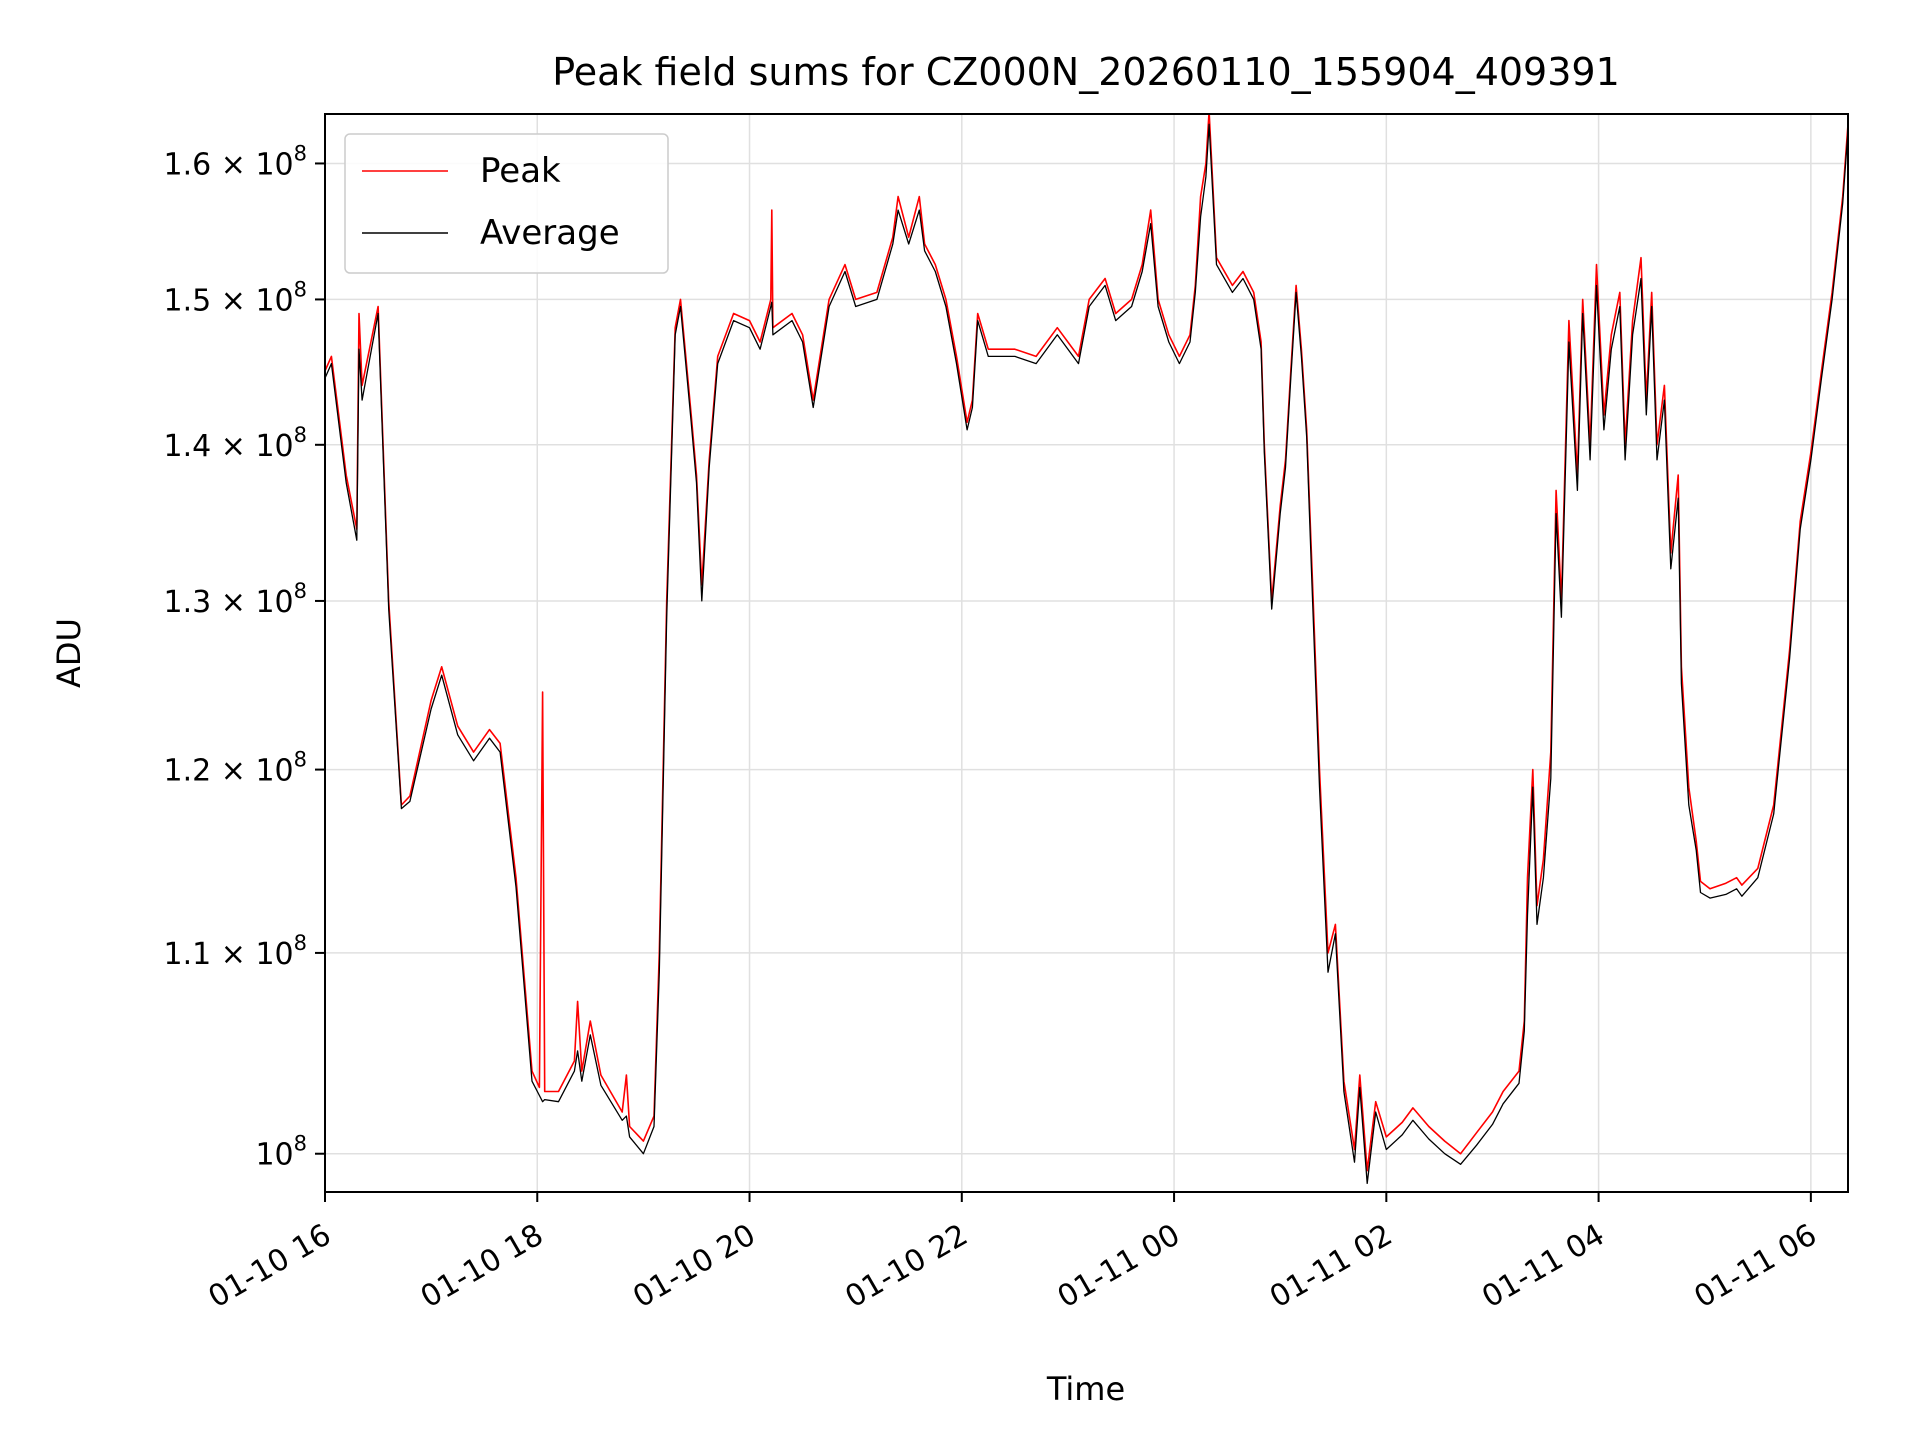  I want to click on legend-box, so click(506, 203).